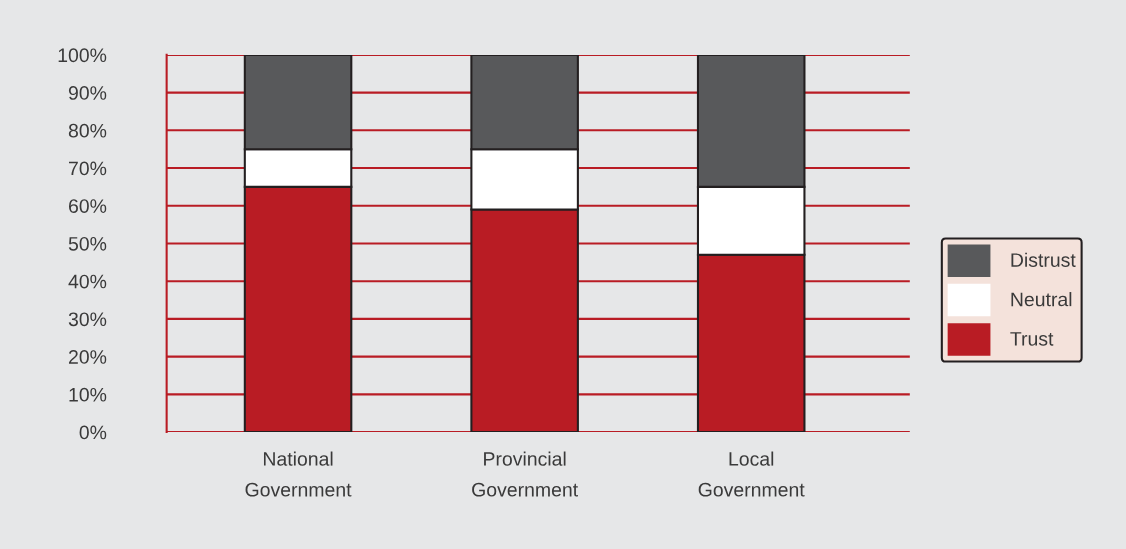 The height and width of the screenshot is (549, 1126). I want to click on legend-label: Distrust, so click(1043, 259).